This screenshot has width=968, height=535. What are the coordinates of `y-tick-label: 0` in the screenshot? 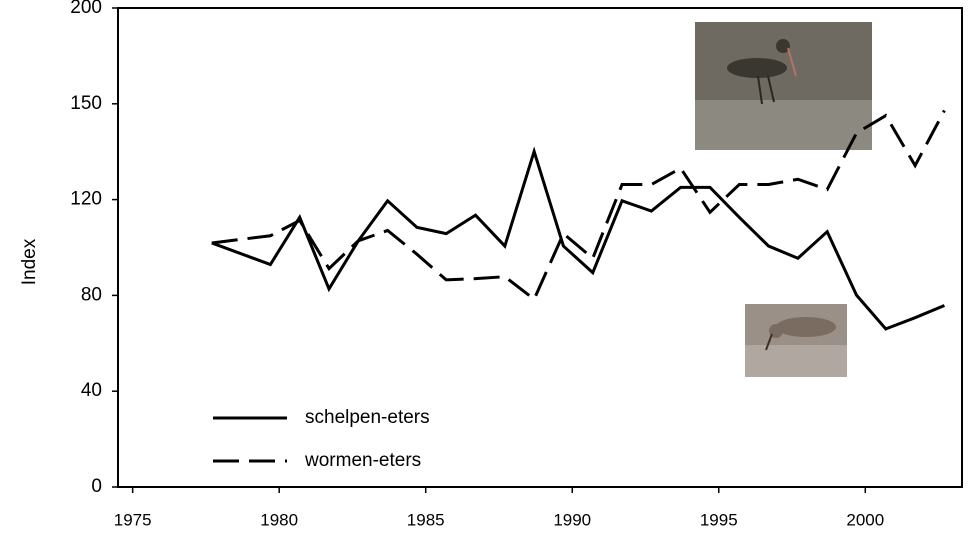 It's located at (96, 486).